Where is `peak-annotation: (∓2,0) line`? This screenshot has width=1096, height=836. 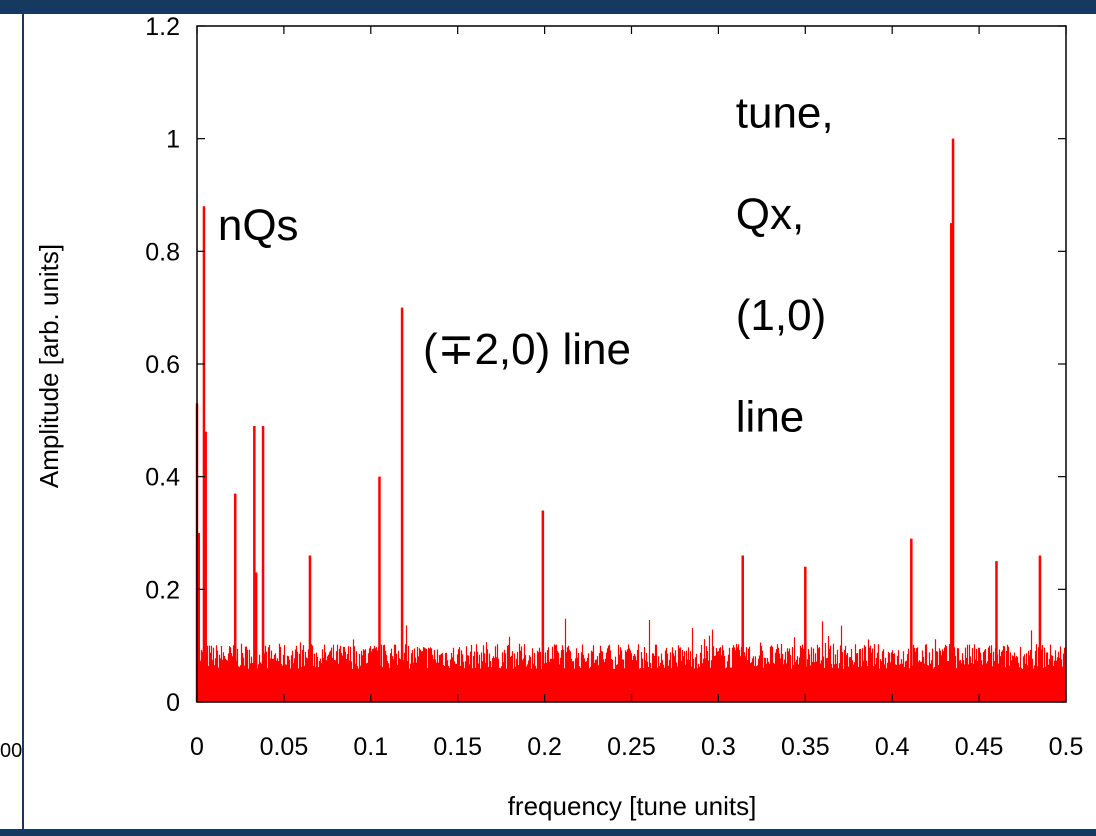
peak-annotation: (∓2,0) line is located at coordinates (527, 349).